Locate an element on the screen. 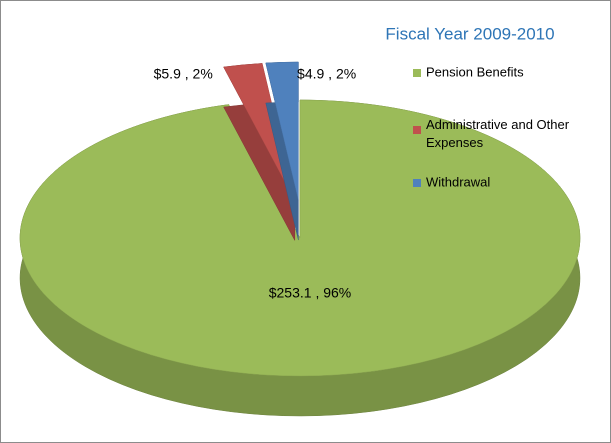 Image resolution: width=611 pixels, height=443 pixels. chart-title: Fiscal Year 2009-2010 is located at coordinates (469, 33).